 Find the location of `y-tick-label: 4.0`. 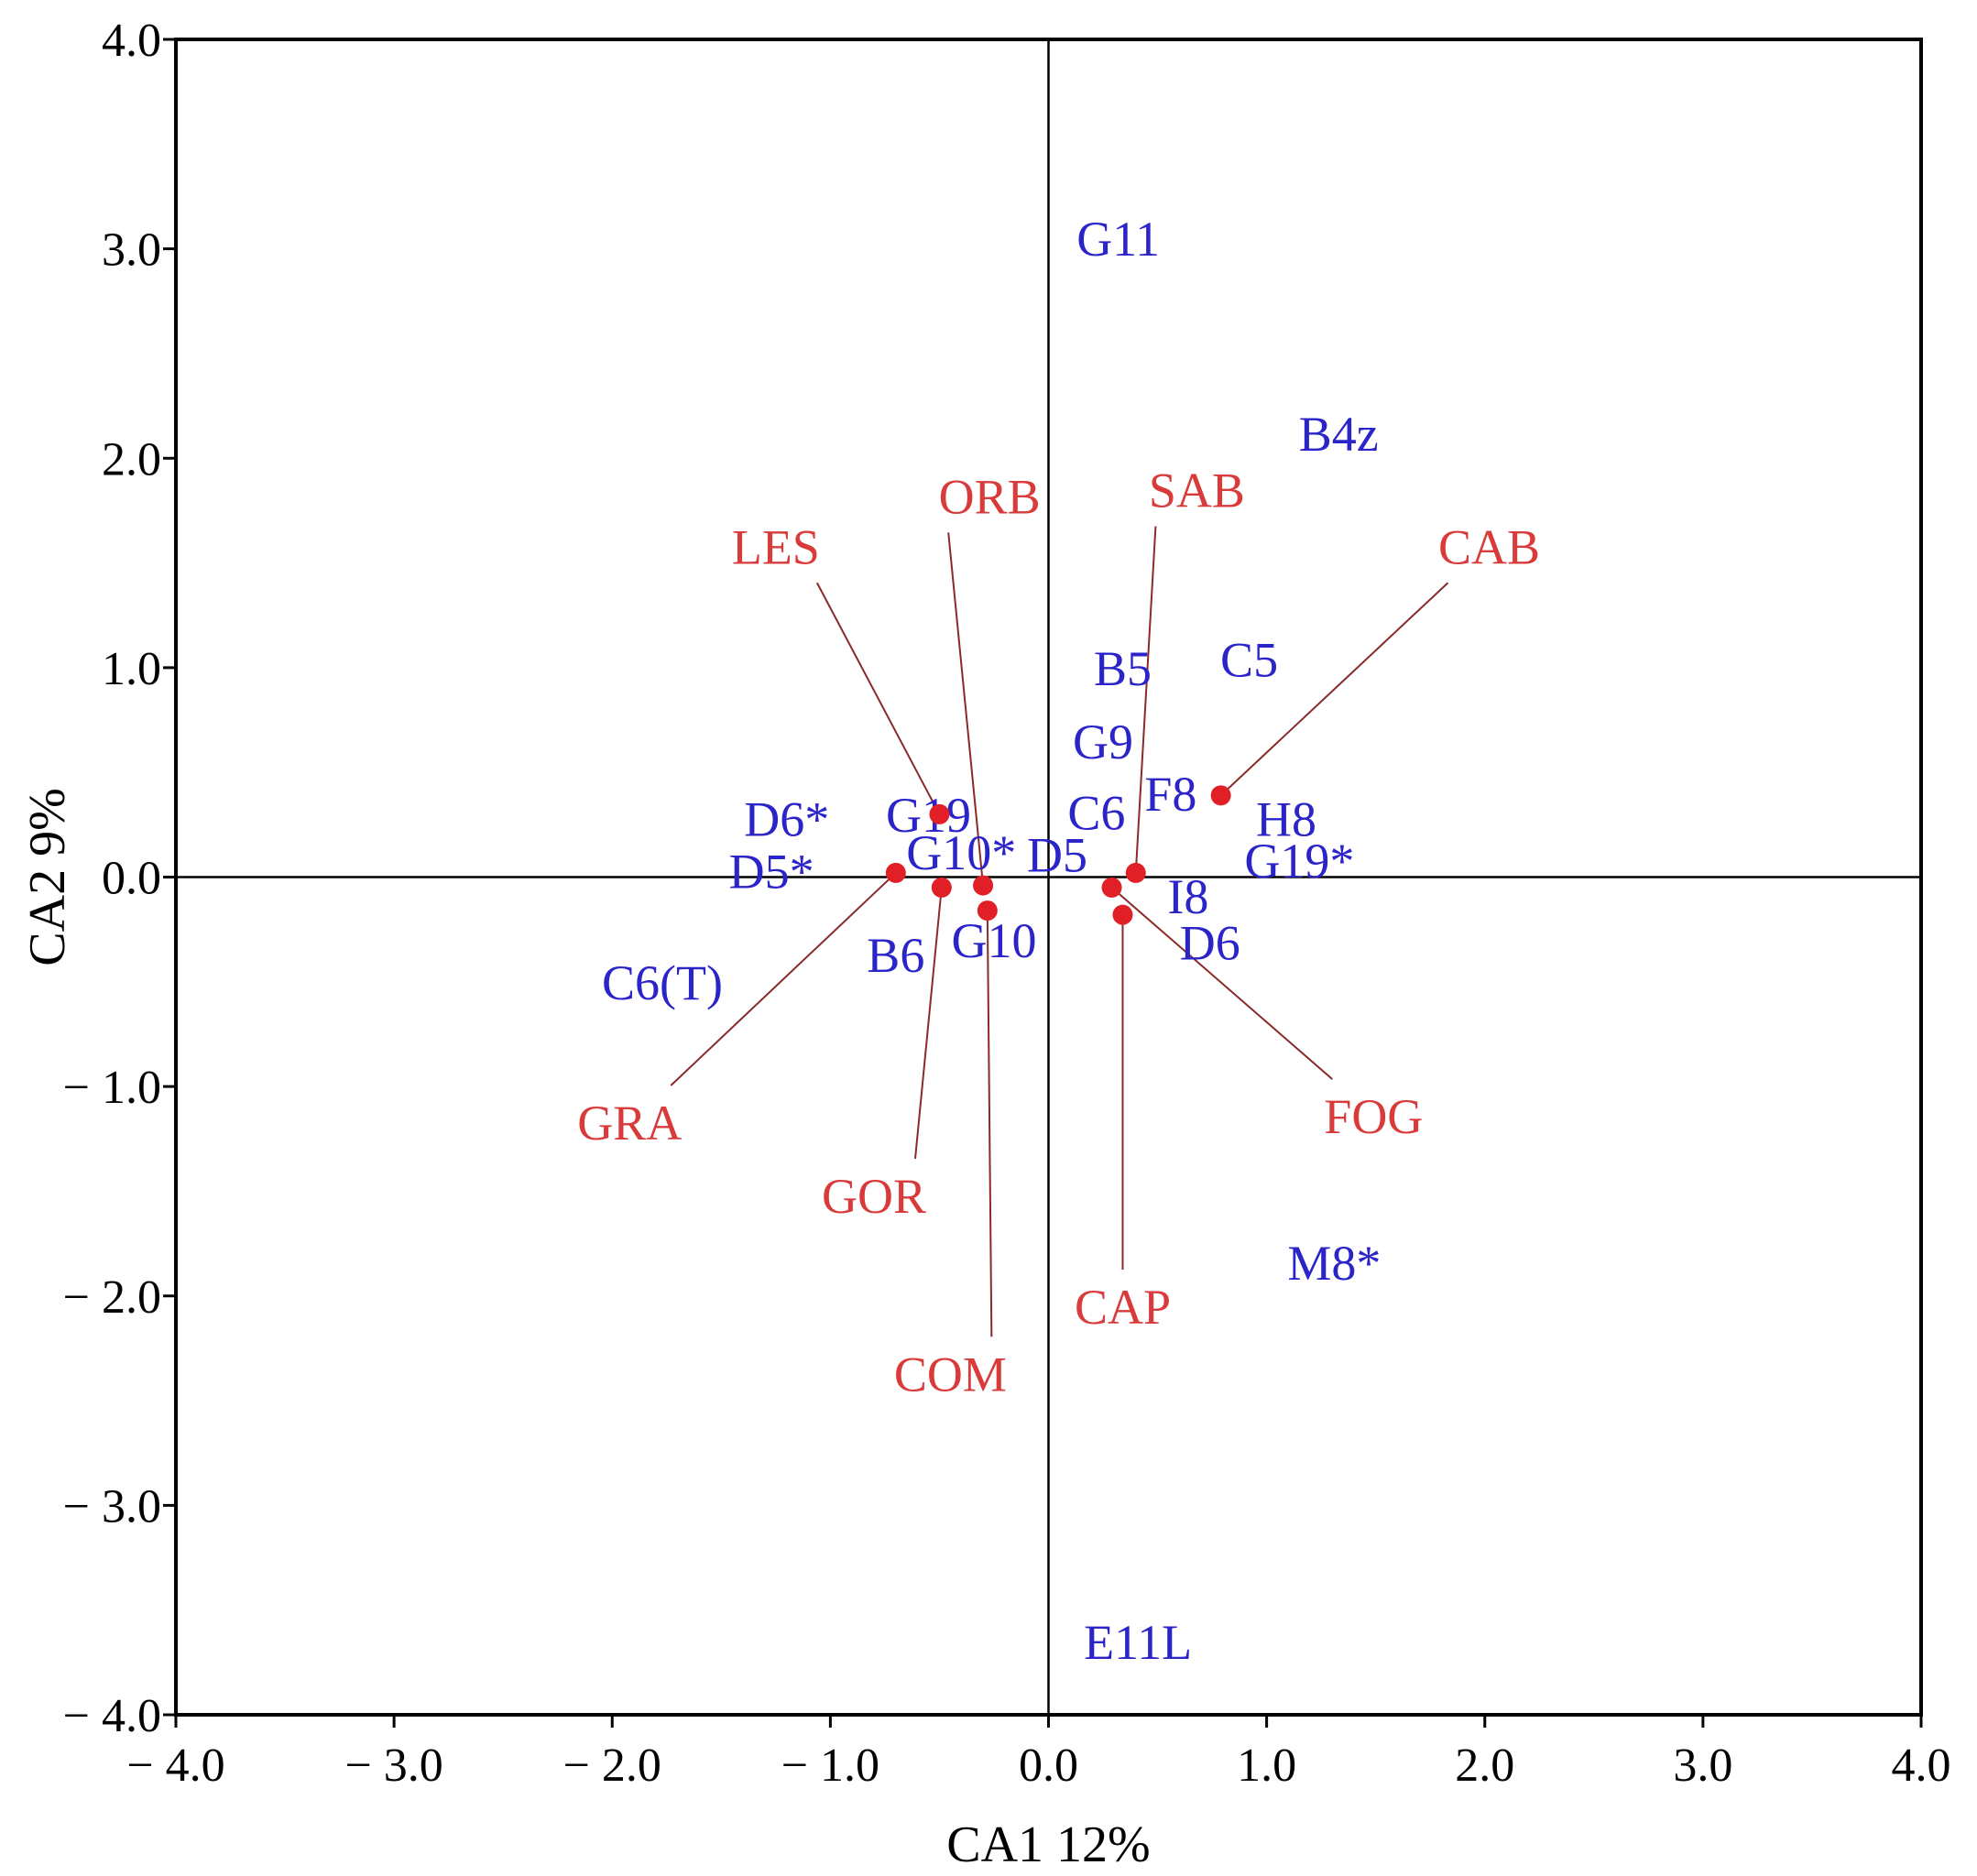

y-tick-label: 4.0 is located at coordinates (131, 41).